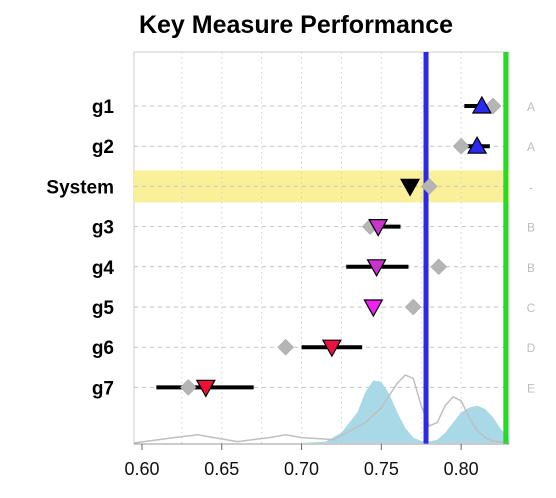  I want to click on row-label: g5, so click(103, 308).